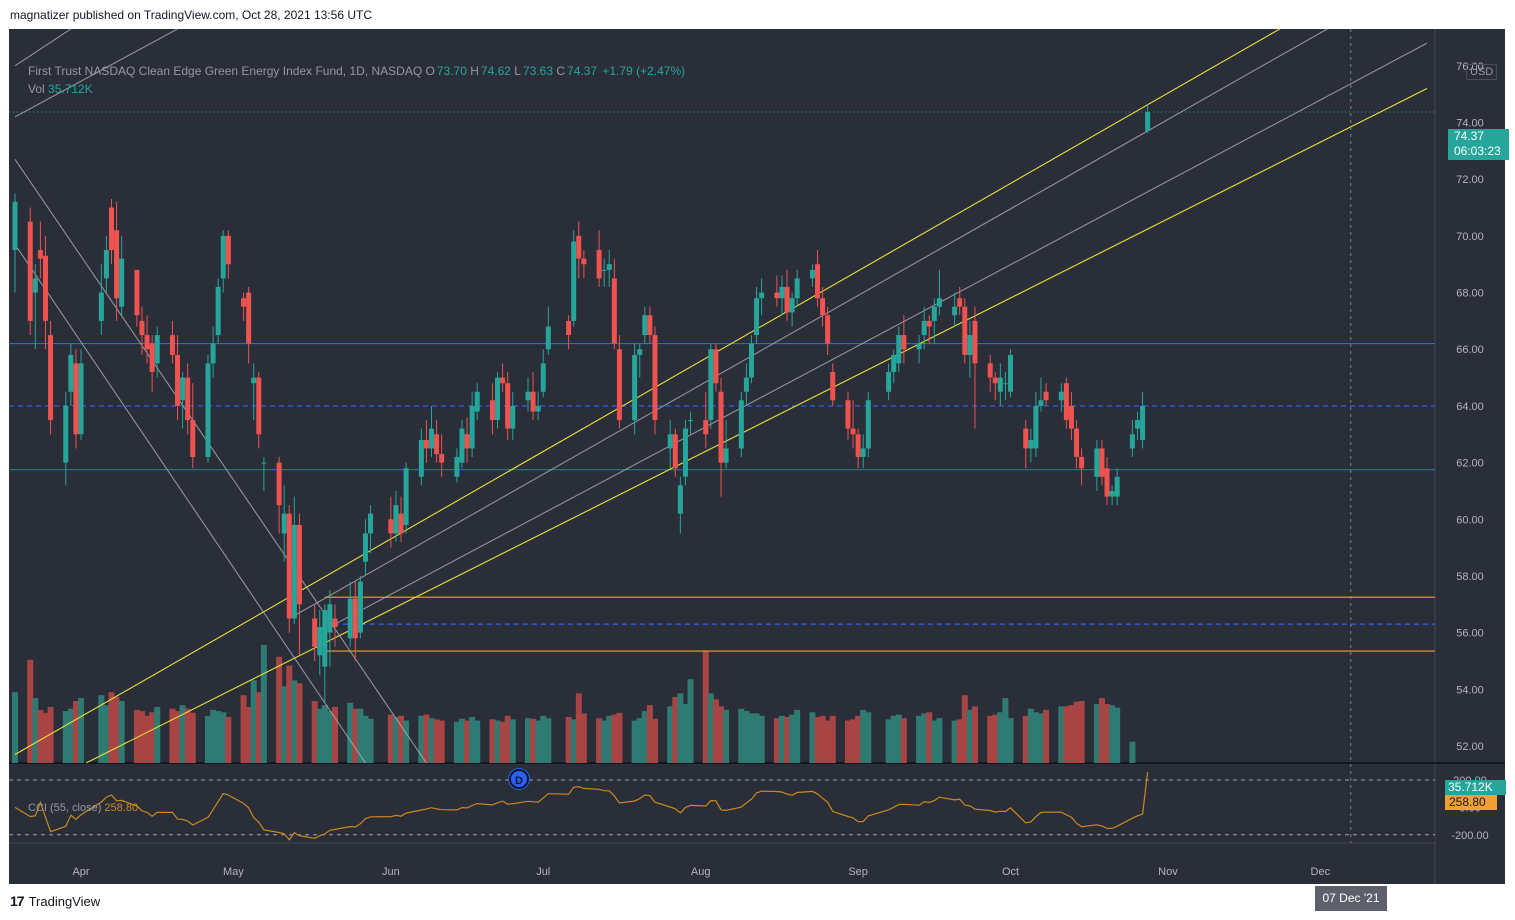 This screenshot has height=920, width=1515. Describe the element at coordinates (1482, 72) in the screenshot. I see `currency-button: USD` at that location.